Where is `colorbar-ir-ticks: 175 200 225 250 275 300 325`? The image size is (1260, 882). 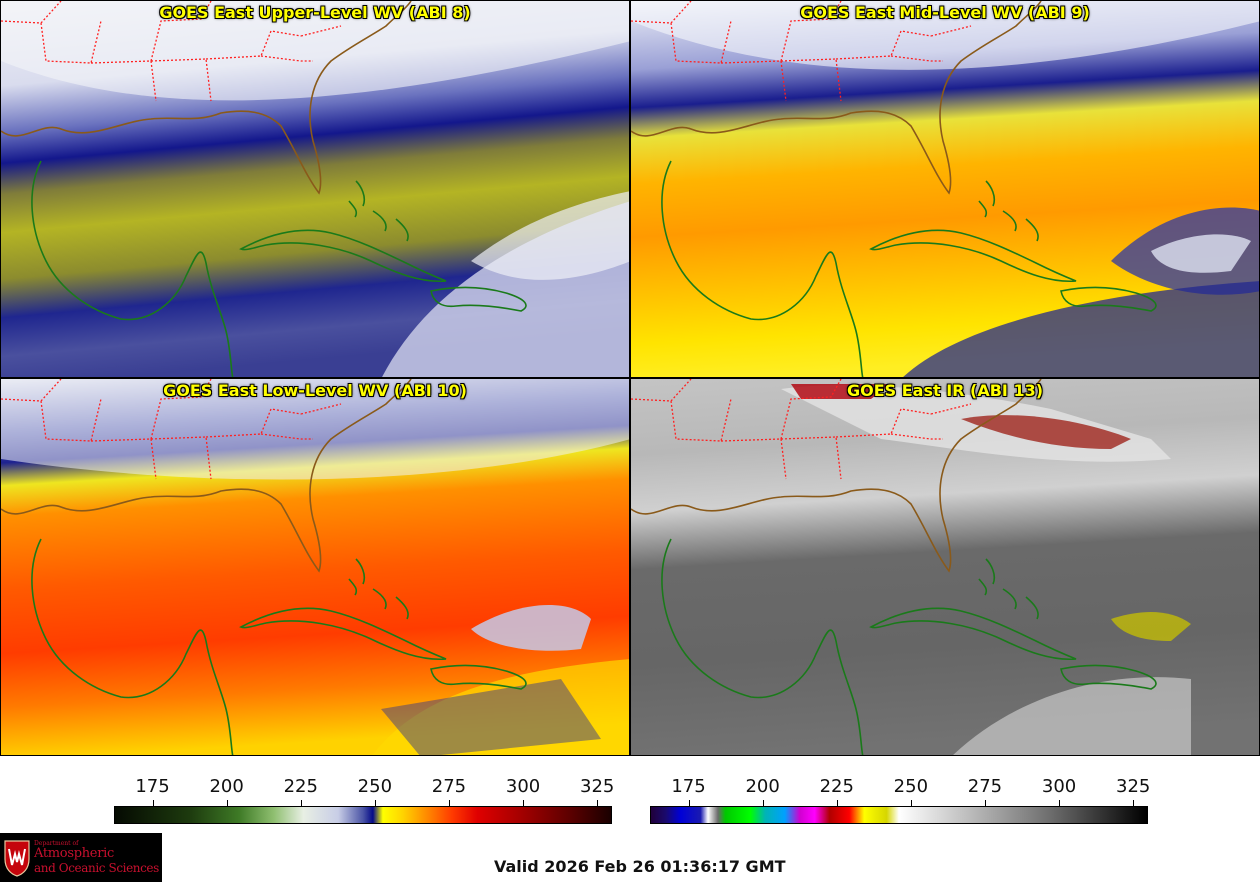 colorbar-ir-ticks: 175 200 225 250 275 300 325 is located at coordinates (900, 788).